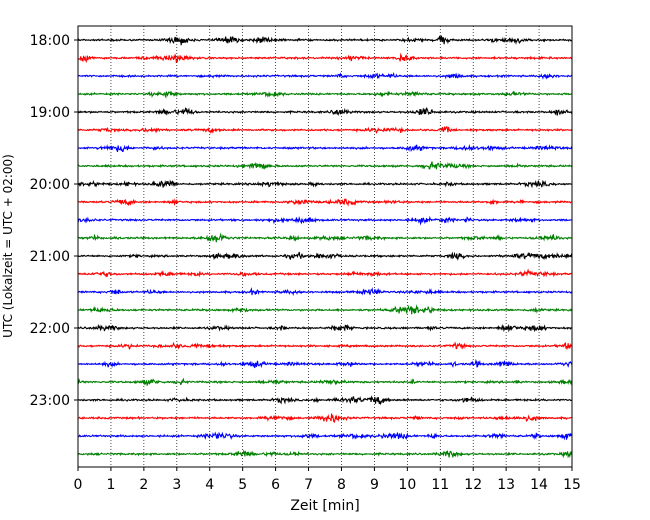 The width and height of the screenshot is (650, 520). What do you see at coordinates (8, 246) in the screenshot?
I see `y-axis-label: UTC (Lokalzeit = UTC + 02:00)` at bounding box center [8, 246].